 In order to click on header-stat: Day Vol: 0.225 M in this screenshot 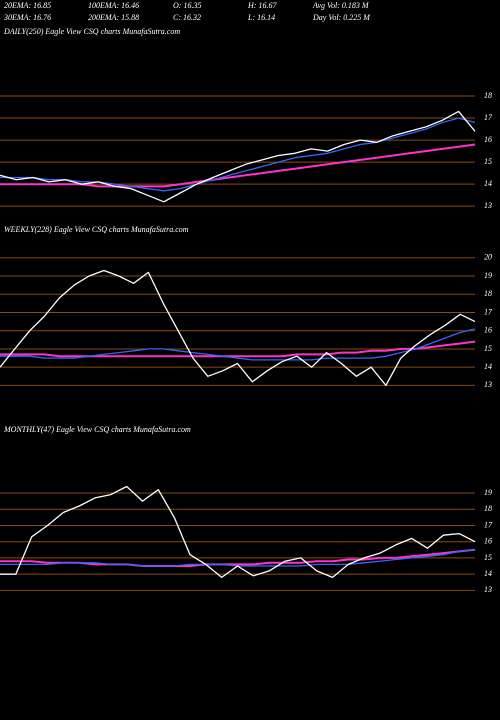, I will do `click(341, 17)`.